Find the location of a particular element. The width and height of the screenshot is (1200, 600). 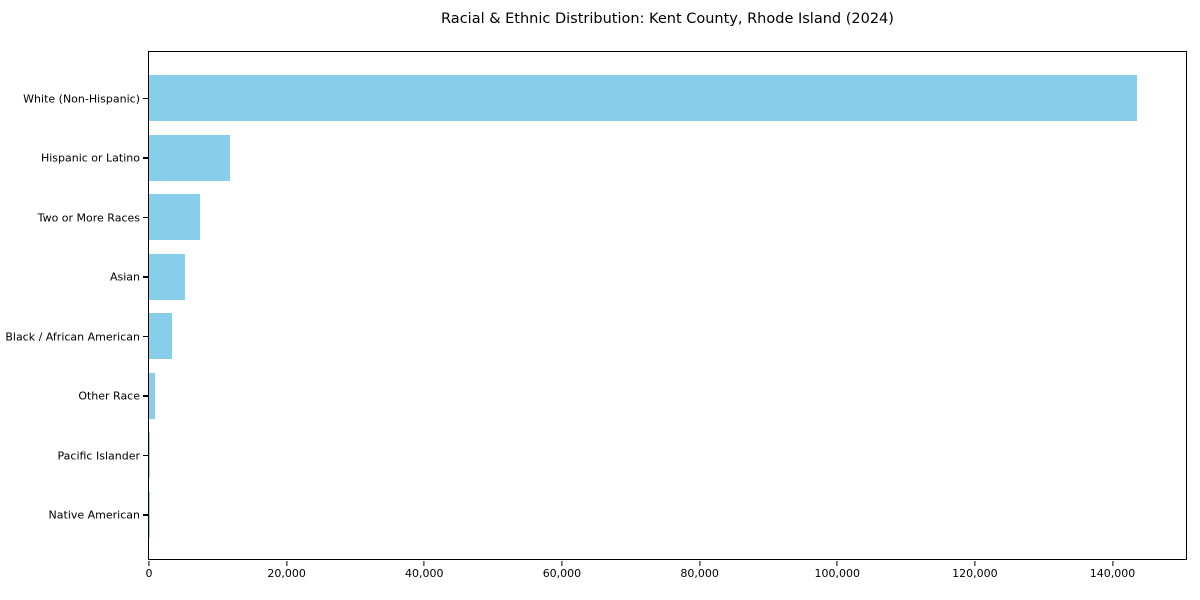

y-axis-label: Pacific Islander is located at coordinates (98, 455).